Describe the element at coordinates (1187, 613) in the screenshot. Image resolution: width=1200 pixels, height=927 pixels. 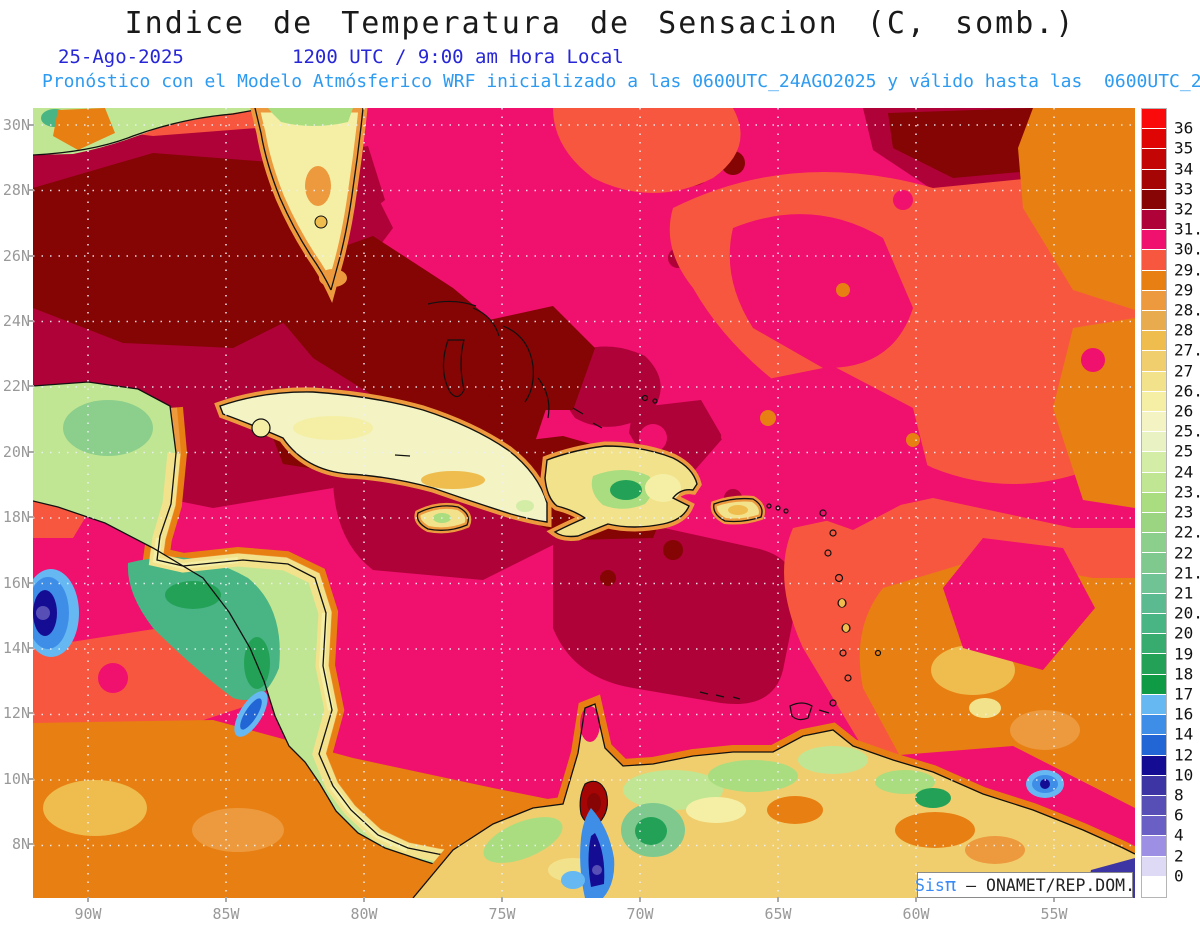
I see `legend-label-20.5: 20.5` at that location.